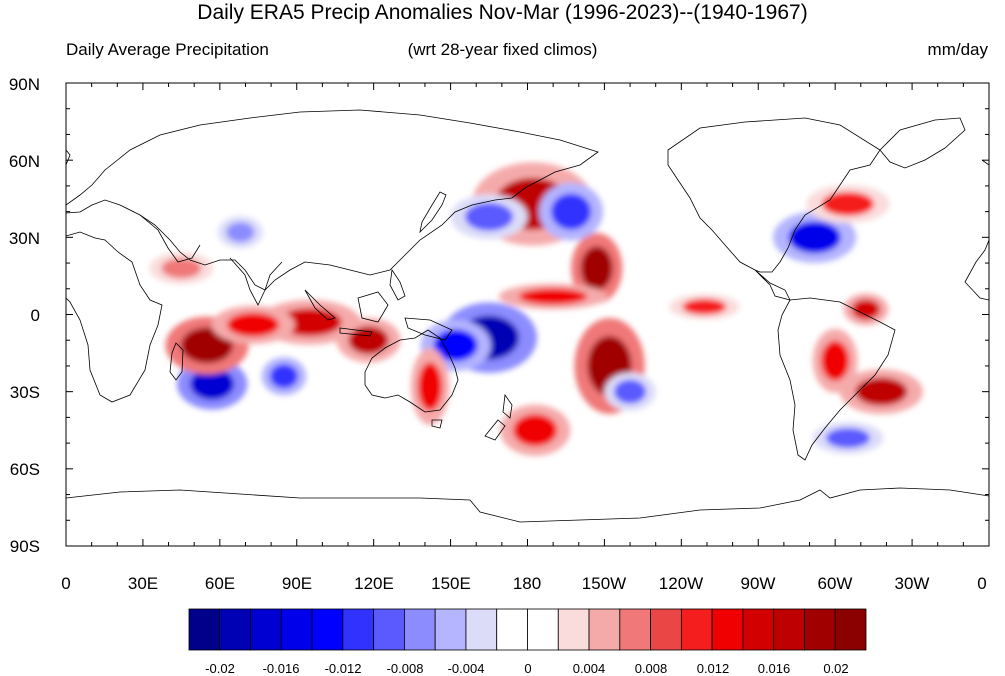 The height and width of the screenshot is (676, 1005). I want to click on colorbar, so click(527, 629).